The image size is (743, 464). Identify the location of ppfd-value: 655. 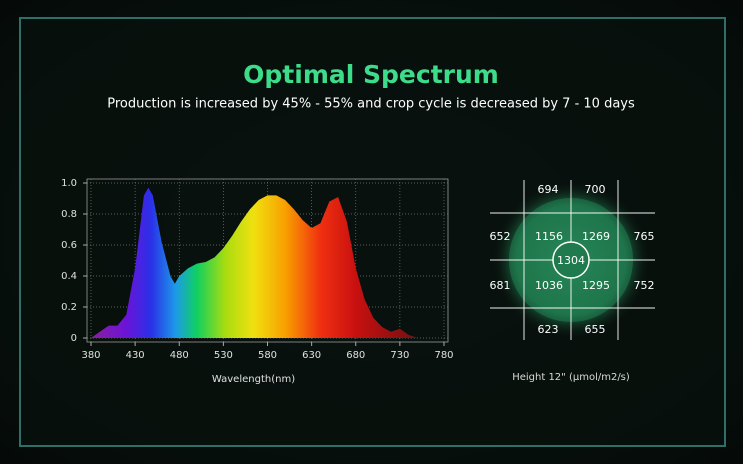
(595, 329).